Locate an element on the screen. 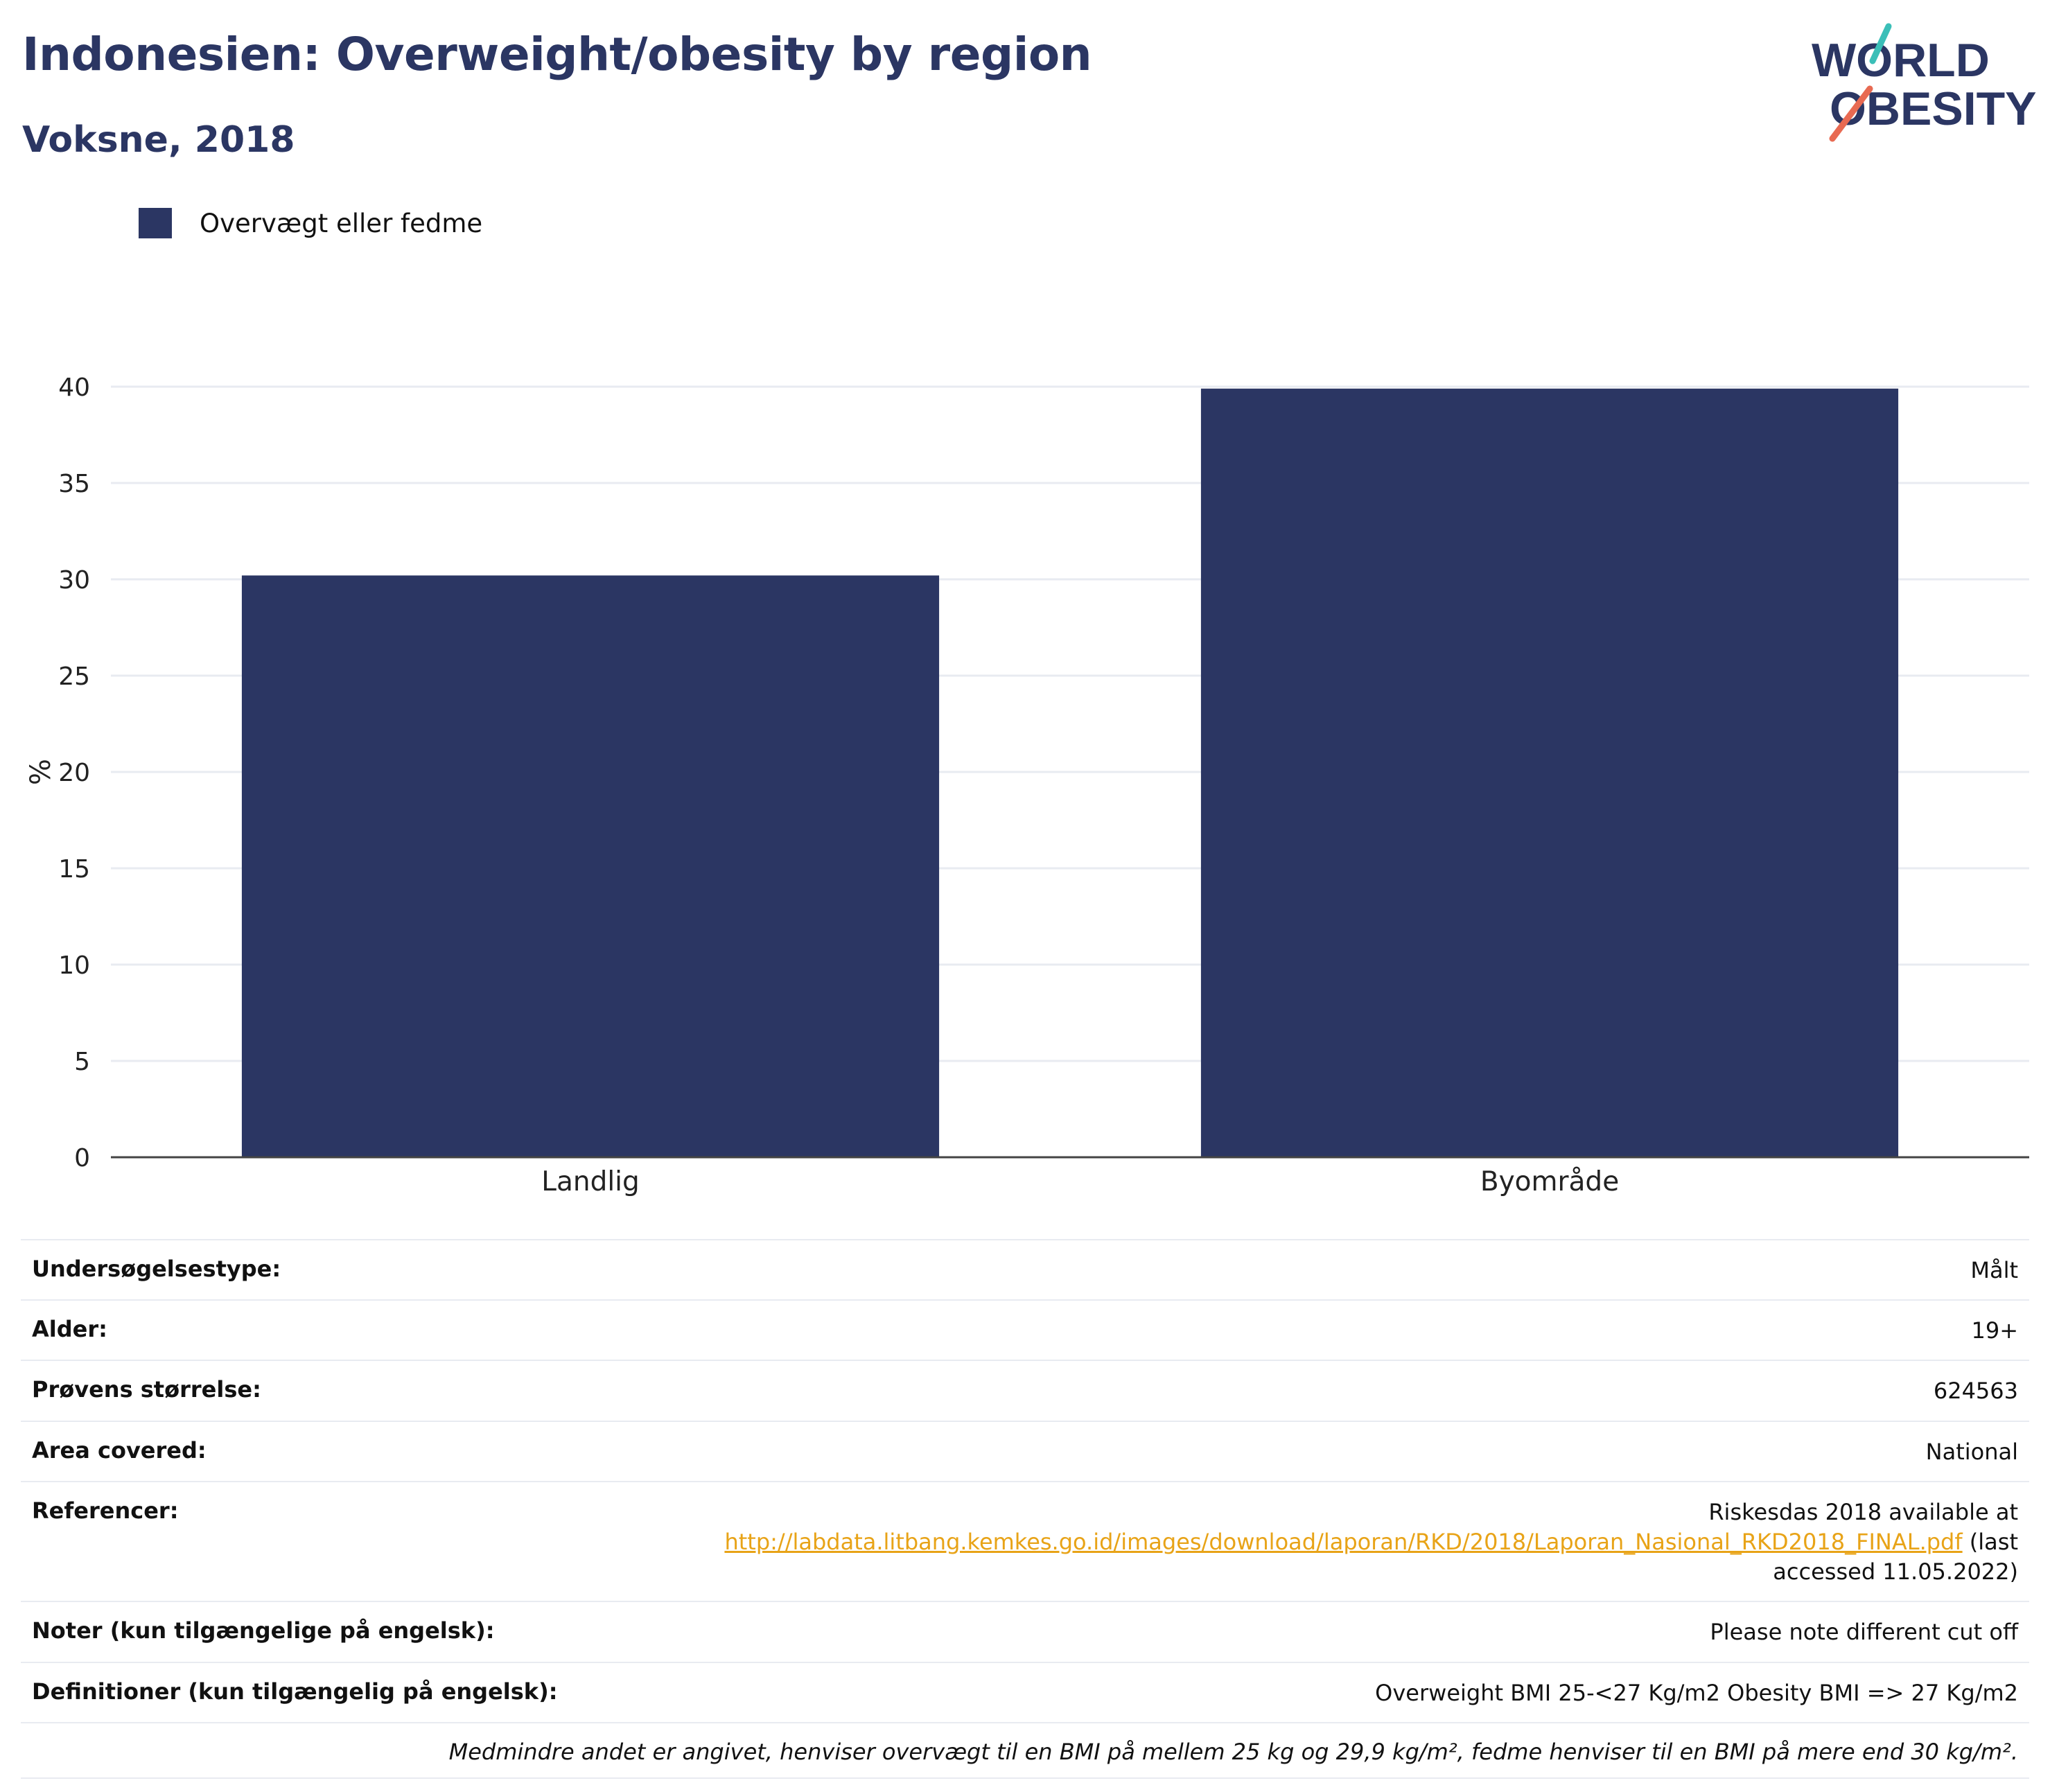 This screenshot has height=1792, width=2050. page-title: Indonesien: Overweight/obesity by region is located at coordinates (557, 55).